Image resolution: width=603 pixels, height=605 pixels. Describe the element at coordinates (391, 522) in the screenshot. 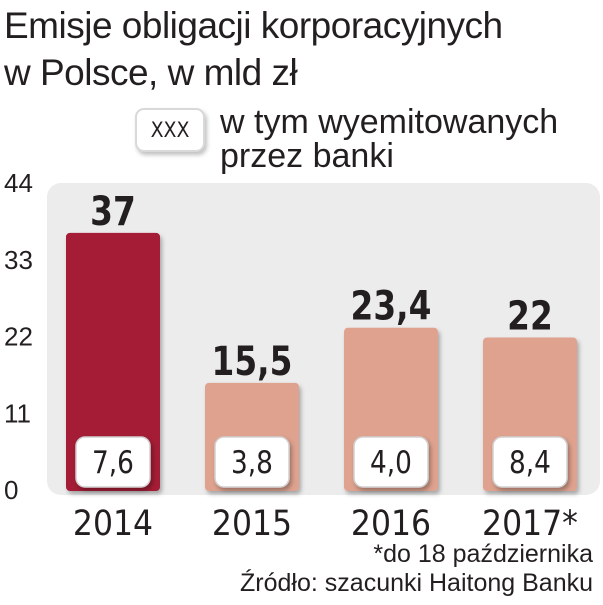

I see `x-tick-label-2016: 2016` at that location.